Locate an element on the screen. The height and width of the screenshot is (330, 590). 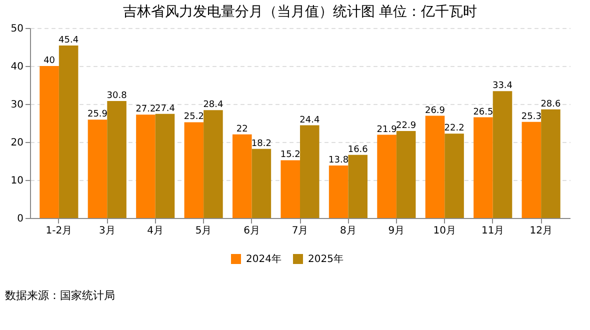
data-label: 40 is located at coordinates (50, 61).